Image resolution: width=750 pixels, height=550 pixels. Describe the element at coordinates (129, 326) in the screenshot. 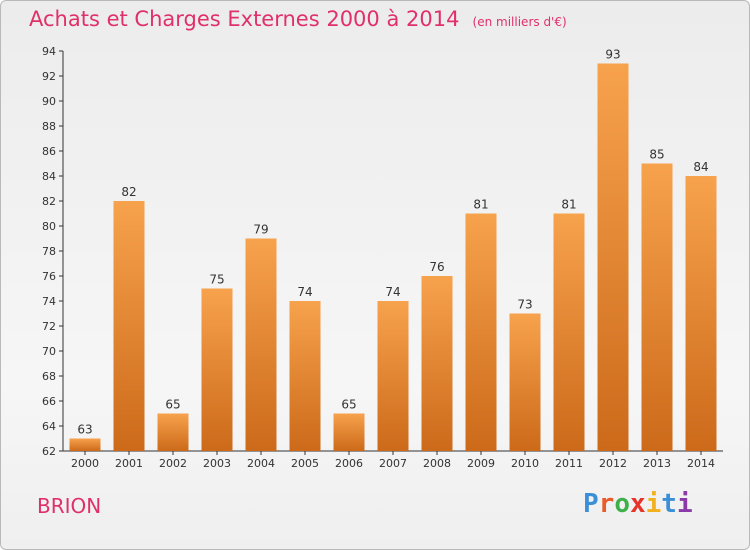

I see `bar-2001` at that location.